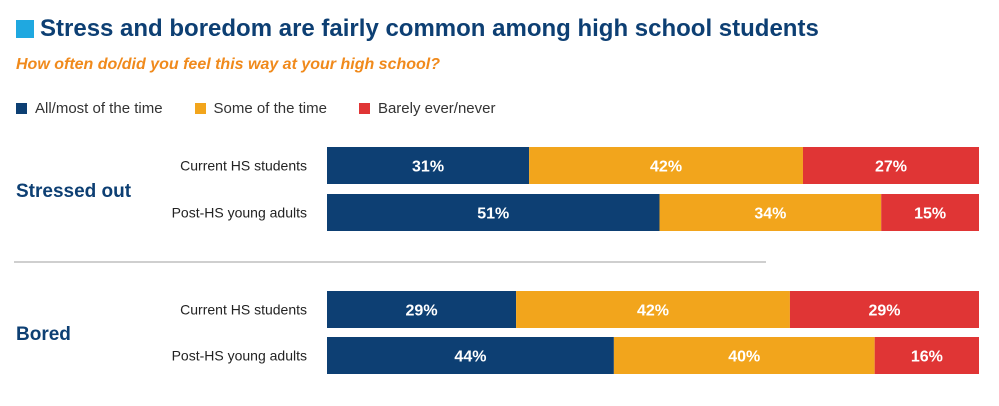 Image resolution: width=999 pixels, height=406 pixels. I want to click on legend-item: Some of the time, so click(260, 108).